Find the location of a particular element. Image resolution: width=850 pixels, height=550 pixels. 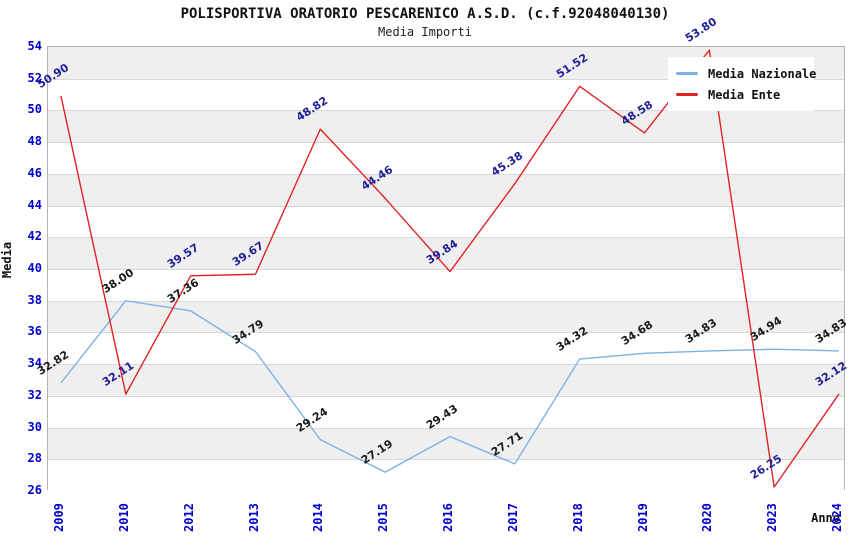

y-tick-label: 26 is located at coordinates (34, 490).